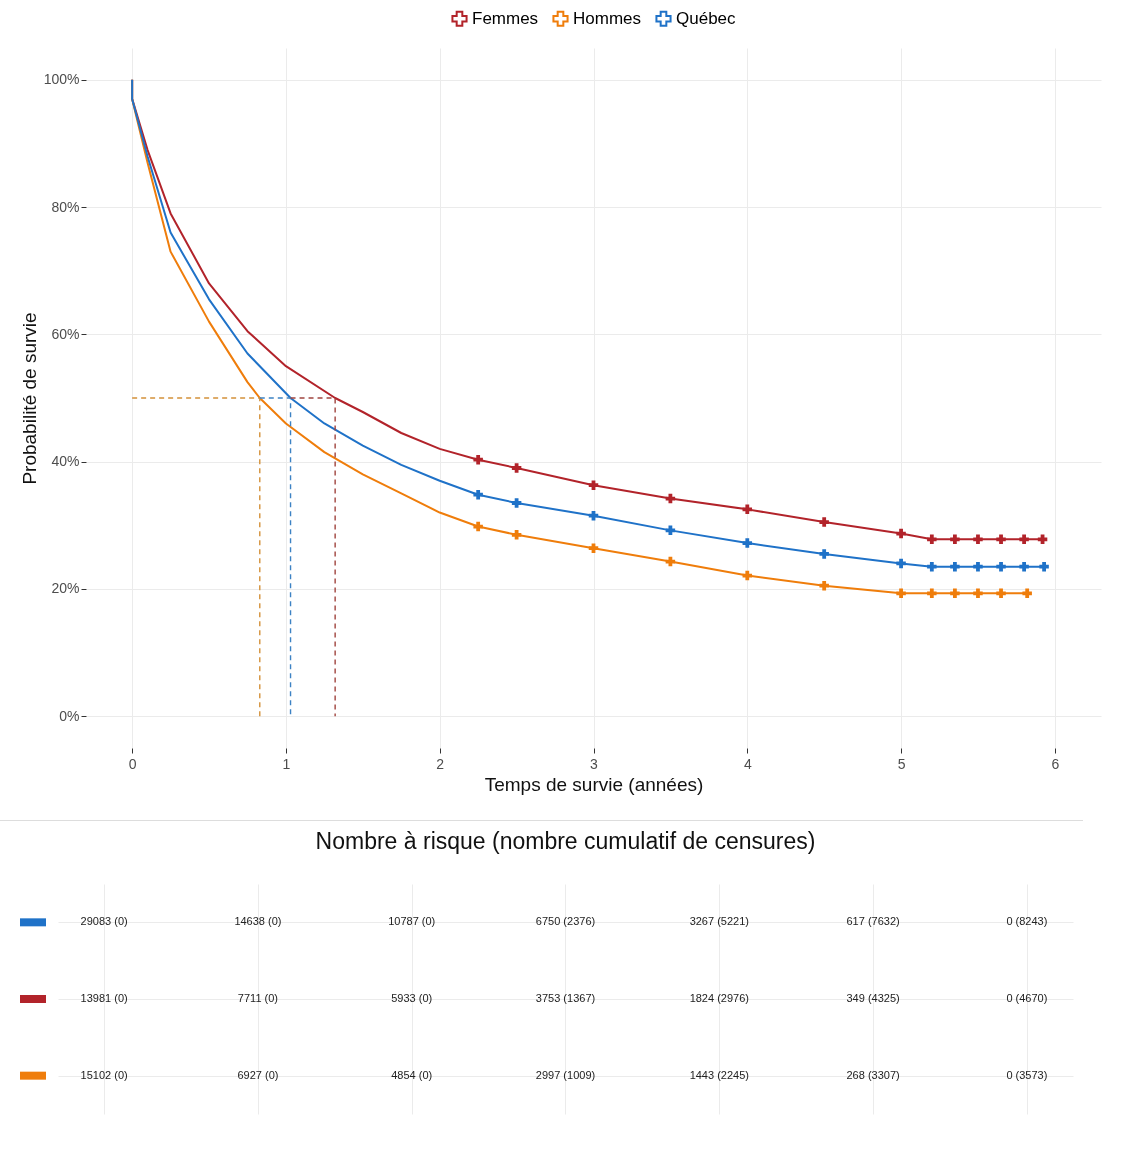 This screenshot has height=1171, width=1136. Describe the element at coordinates (1027, 998) in the screenshot. I see `text: 0 (4670)` at that location.